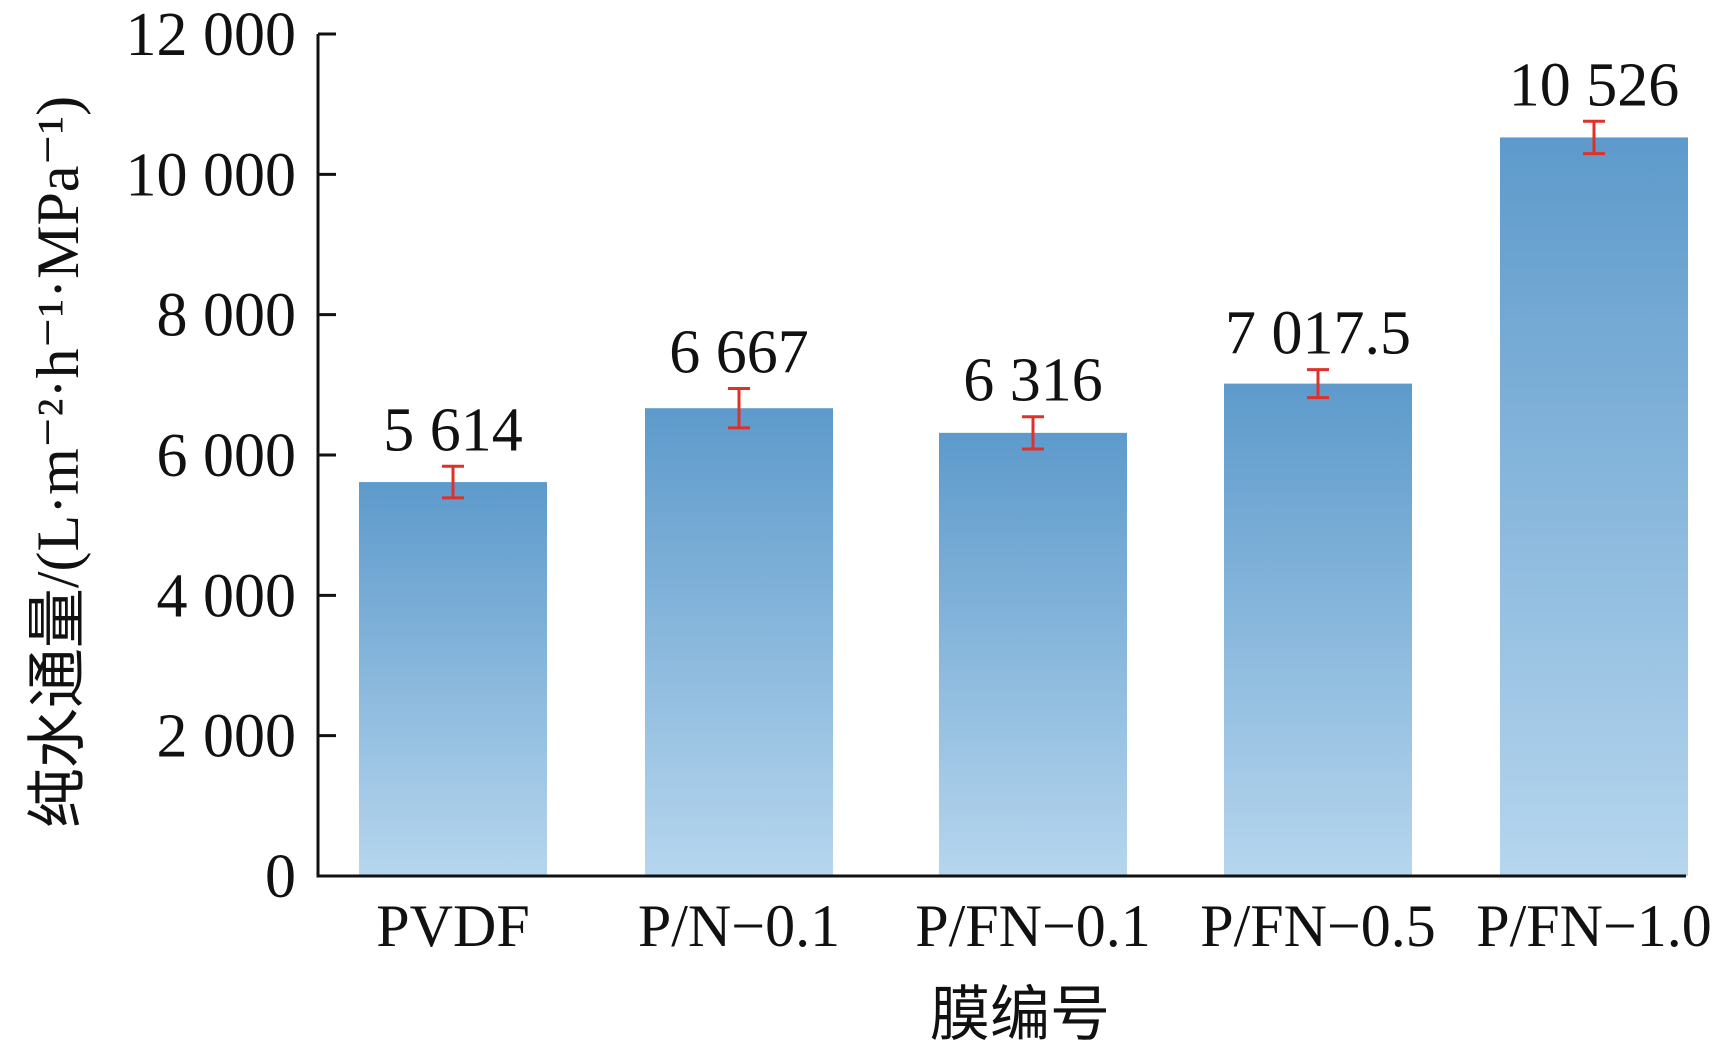  I want to click on bar-value-label: 7 017.5, so click(1318, 334).